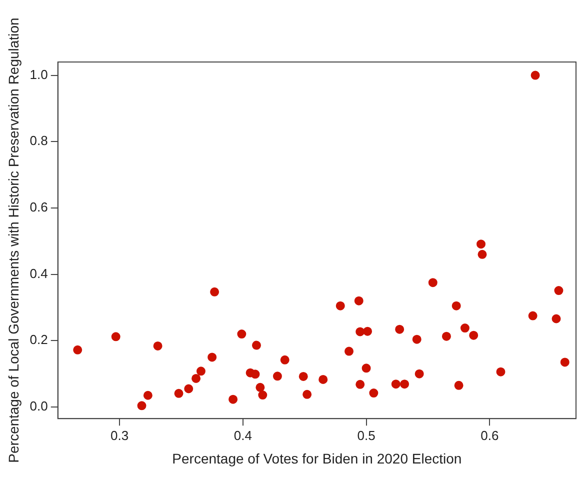 This screenshot has height=480, width=581. Describe the element at coordinates (39, 207) in the screenshot. I see `y-tick-label: 0.6` at that location.